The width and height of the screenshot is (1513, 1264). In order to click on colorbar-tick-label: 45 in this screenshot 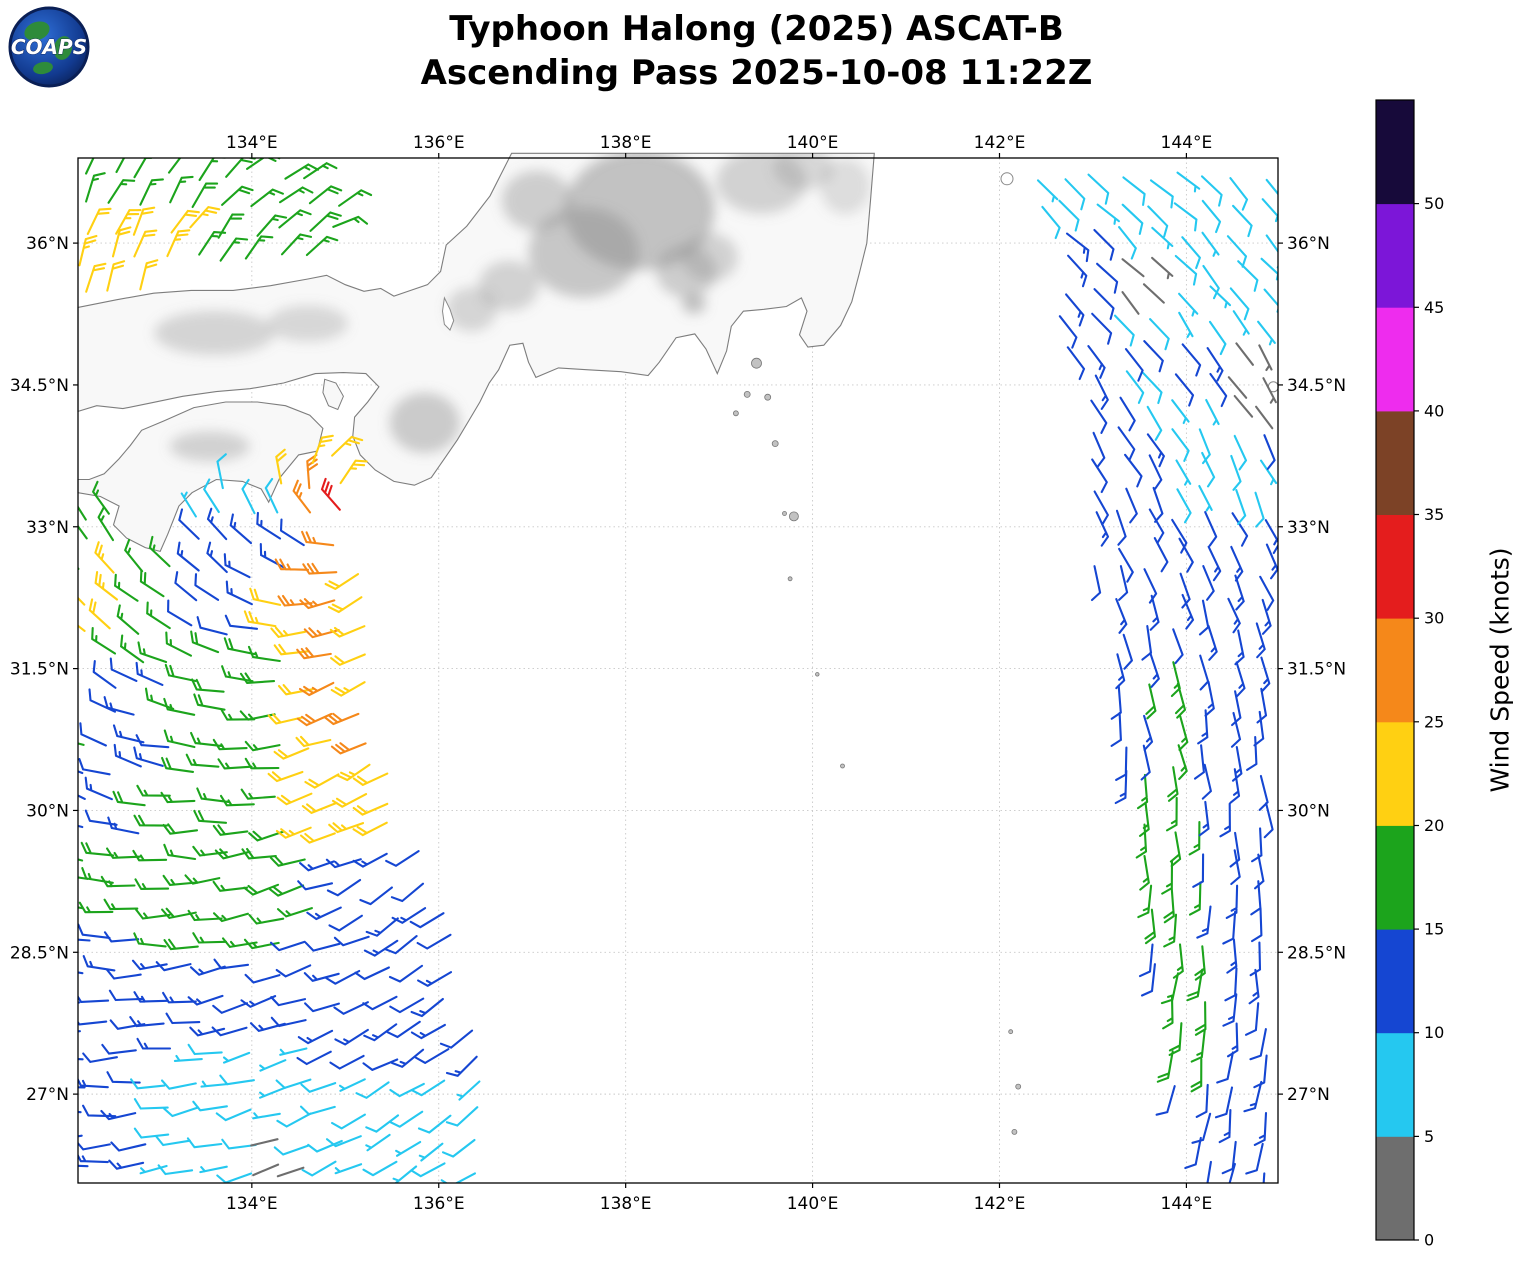, I will do `click(1434, 307)`.